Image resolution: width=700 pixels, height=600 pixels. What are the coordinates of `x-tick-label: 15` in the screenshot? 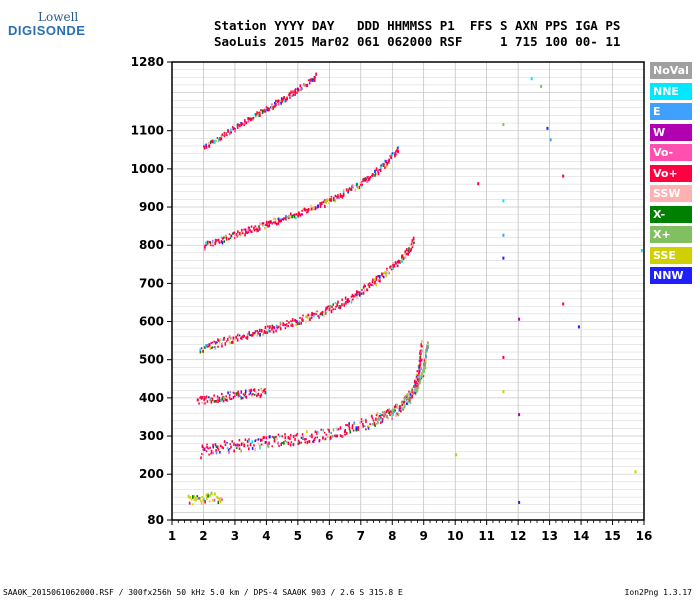 It's located at (612, 536).